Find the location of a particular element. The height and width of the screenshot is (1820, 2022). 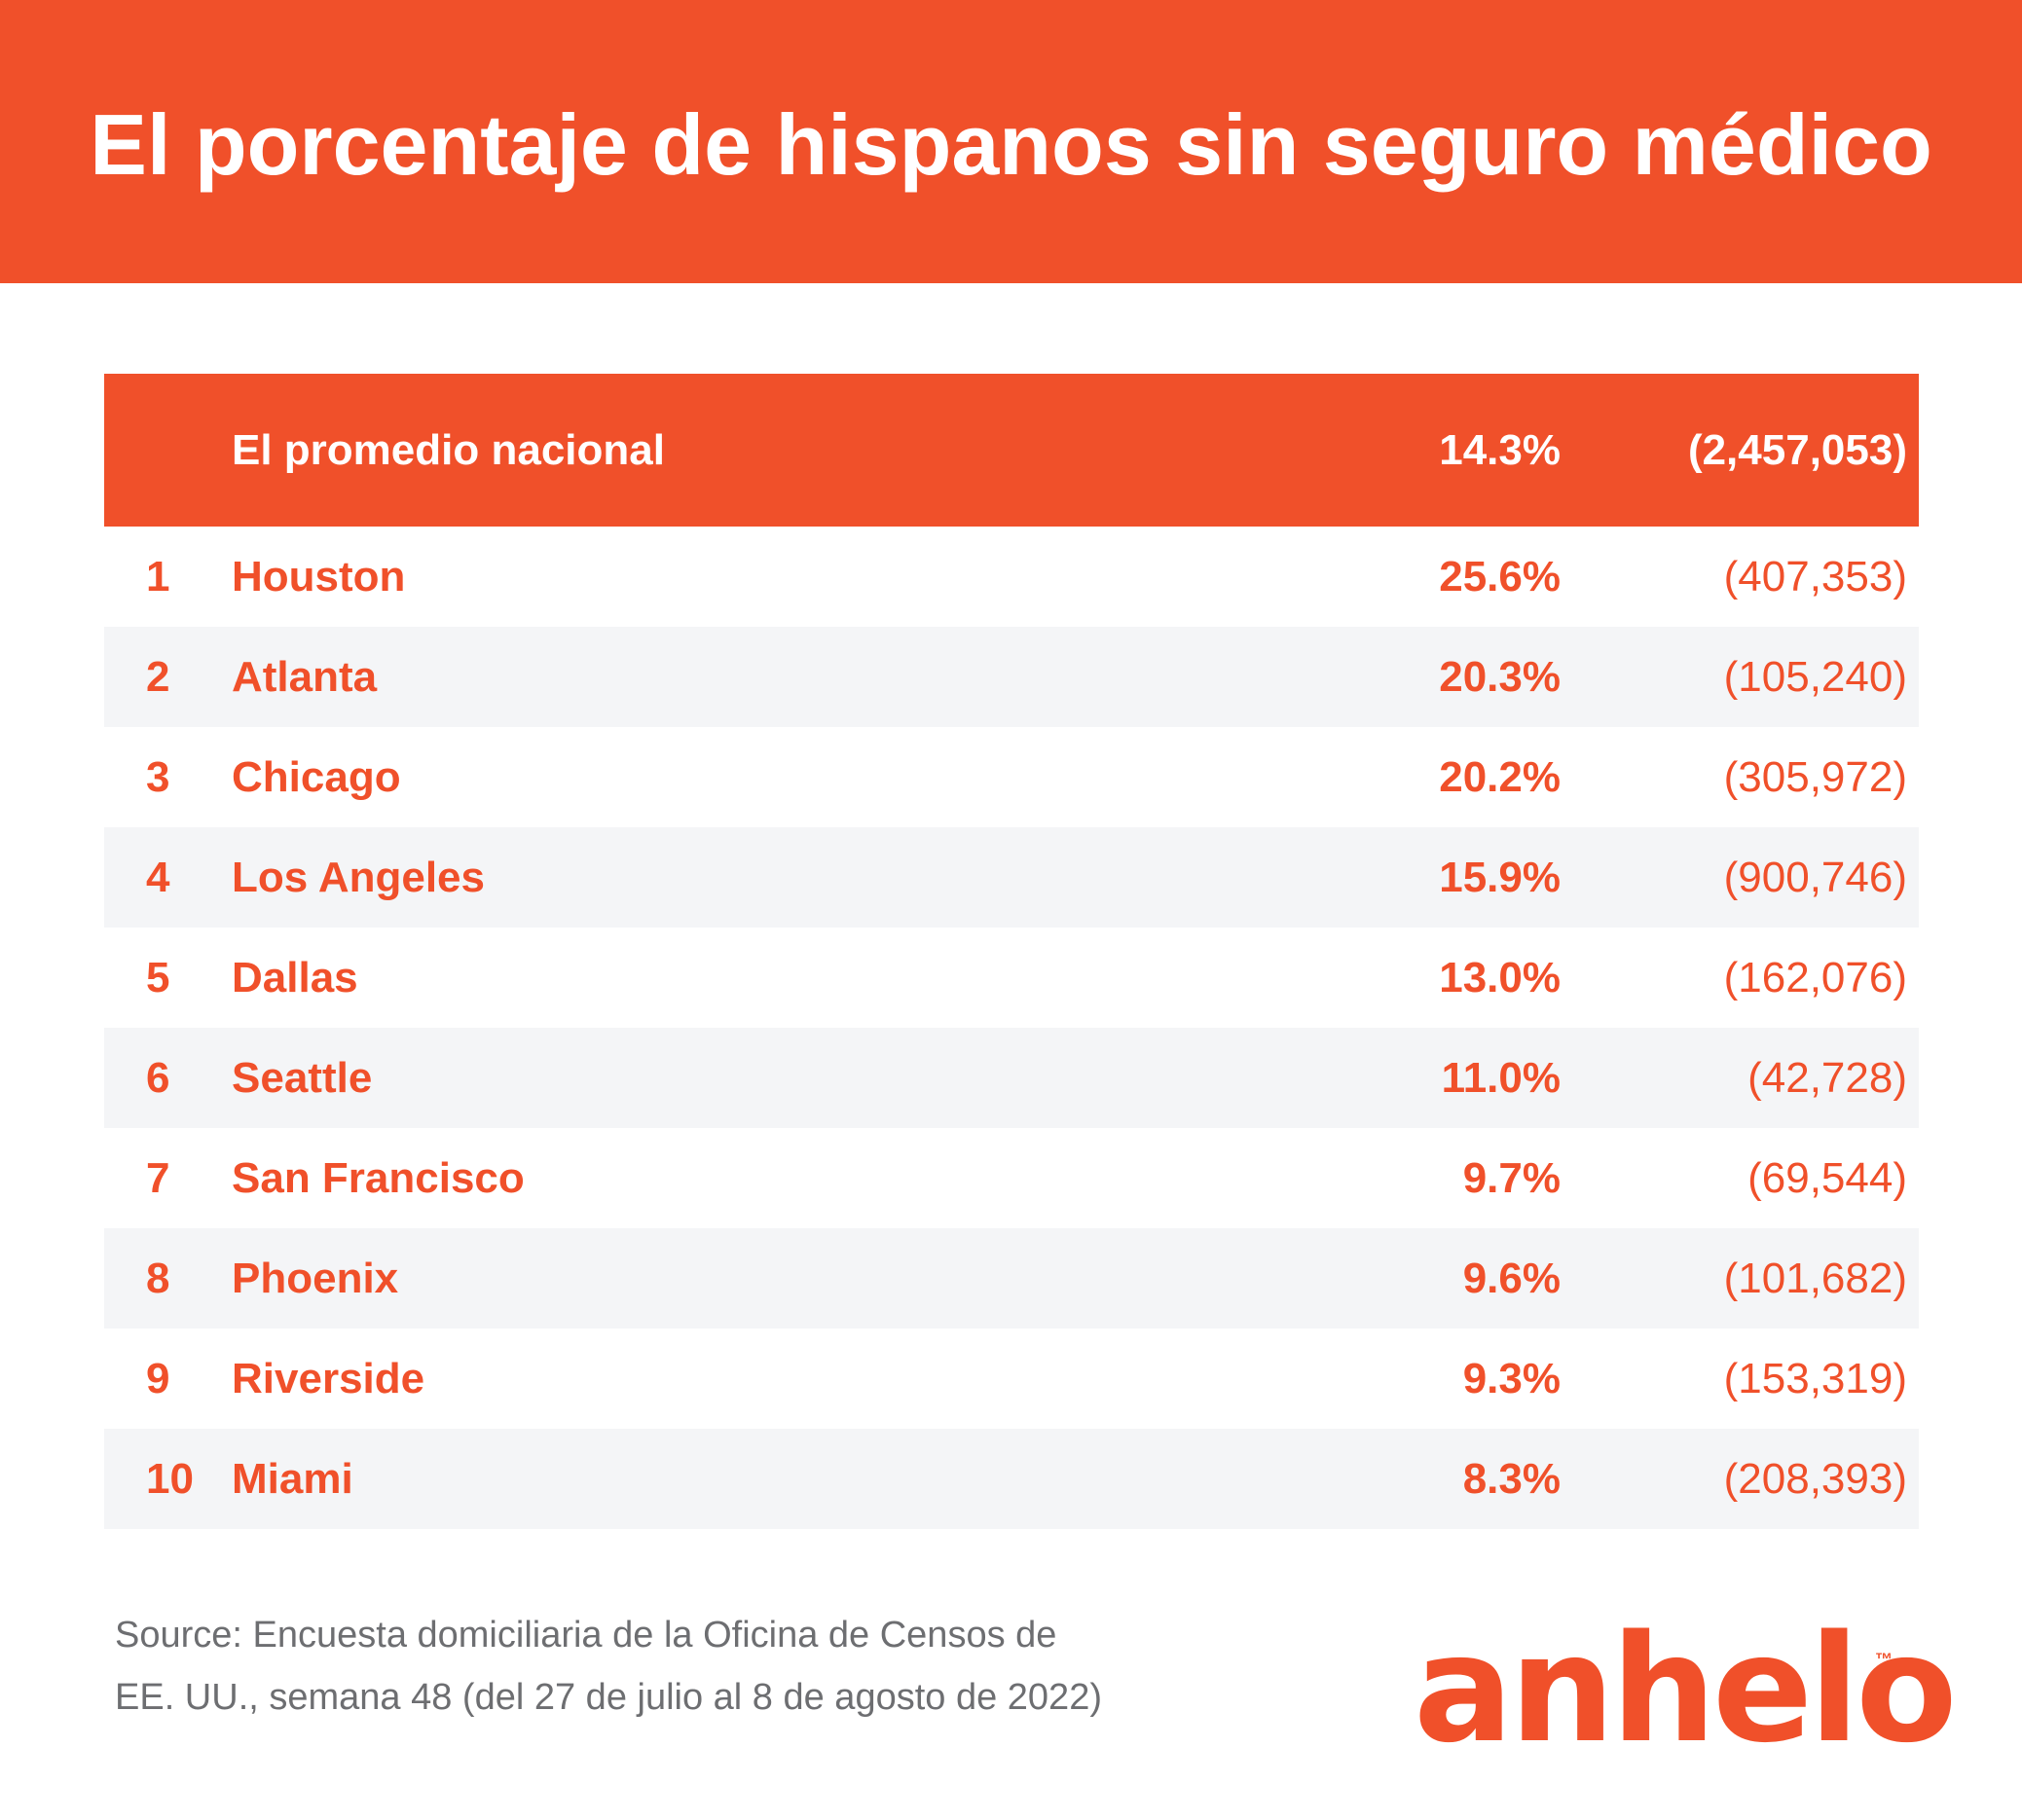

table-row: 10 Miami 8.3% (208,393) is located at coordinates (1012, 1479).